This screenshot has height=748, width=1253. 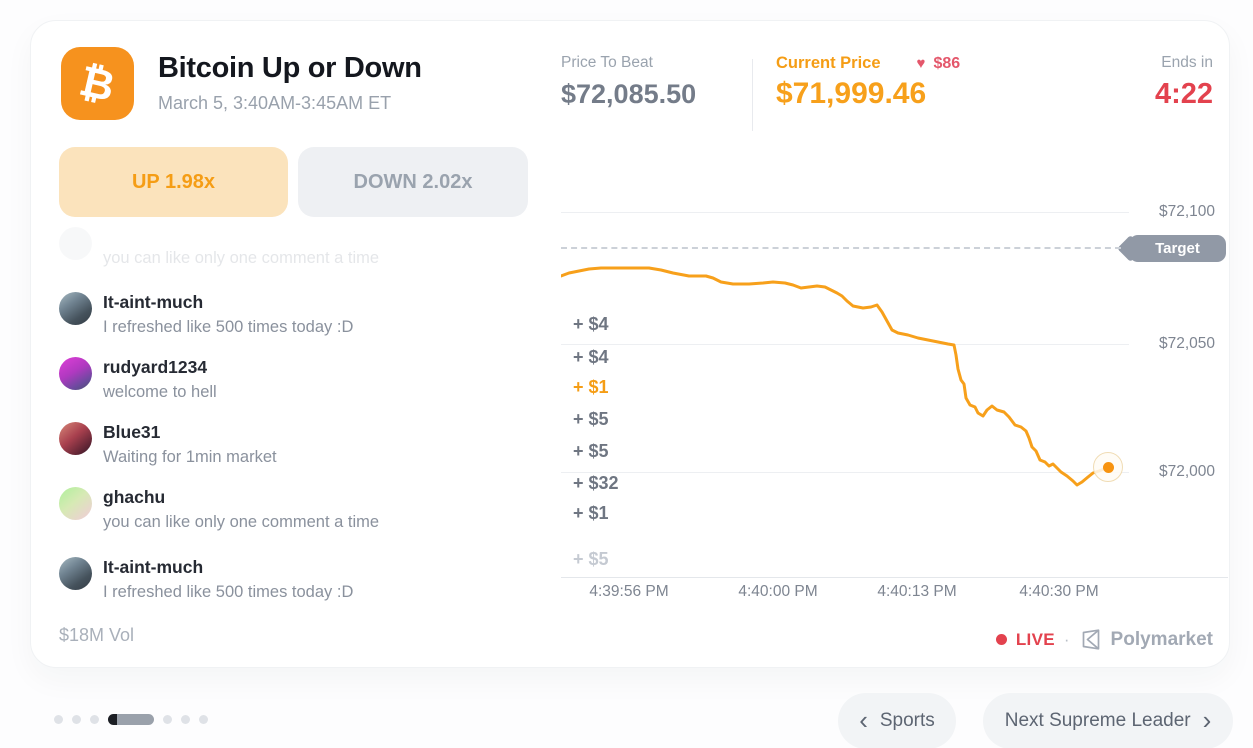 What do you see at coordinates (752, 95) in the screenshot?
I see `stat-divider` at bounding box center [752, 95].